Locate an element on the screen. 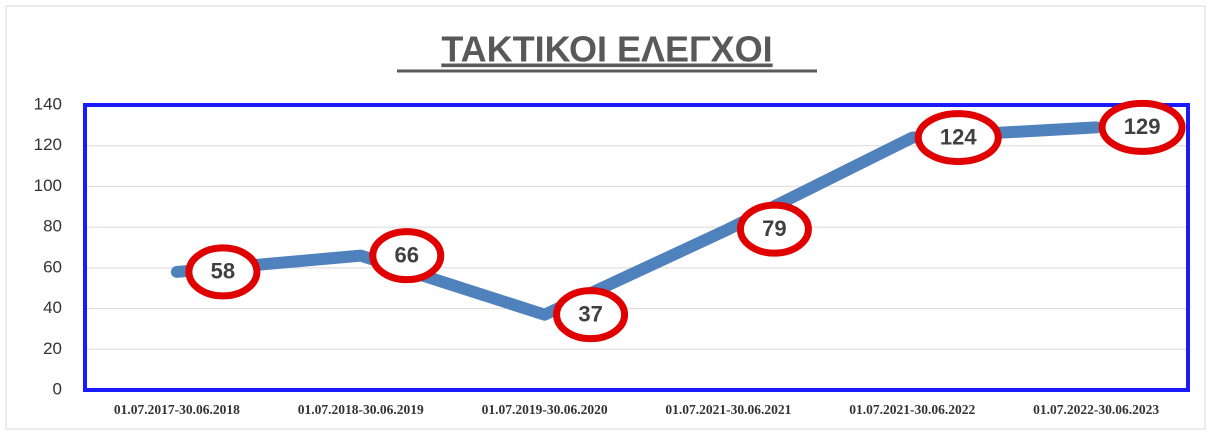 This screenshot has height=435, width=1211. data-label: 124 is located at coordinates (958, 136).